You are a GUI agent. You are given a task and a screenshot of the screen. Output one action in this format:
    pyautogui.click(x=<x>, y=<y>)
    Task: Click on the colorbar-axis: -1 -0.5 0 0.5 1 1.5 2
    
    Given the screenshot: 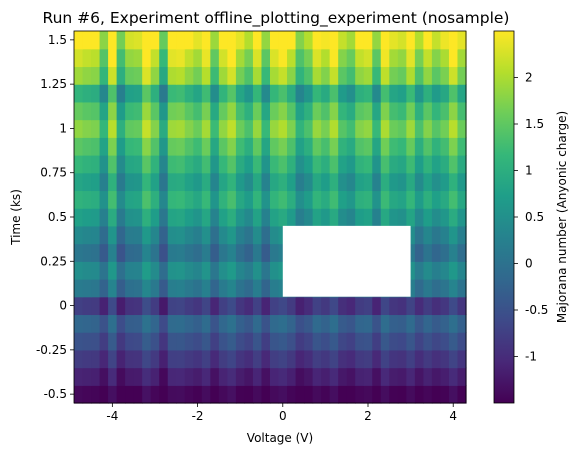 What is the action you would take?
    pyautogui.click(x=531, y=217)
    